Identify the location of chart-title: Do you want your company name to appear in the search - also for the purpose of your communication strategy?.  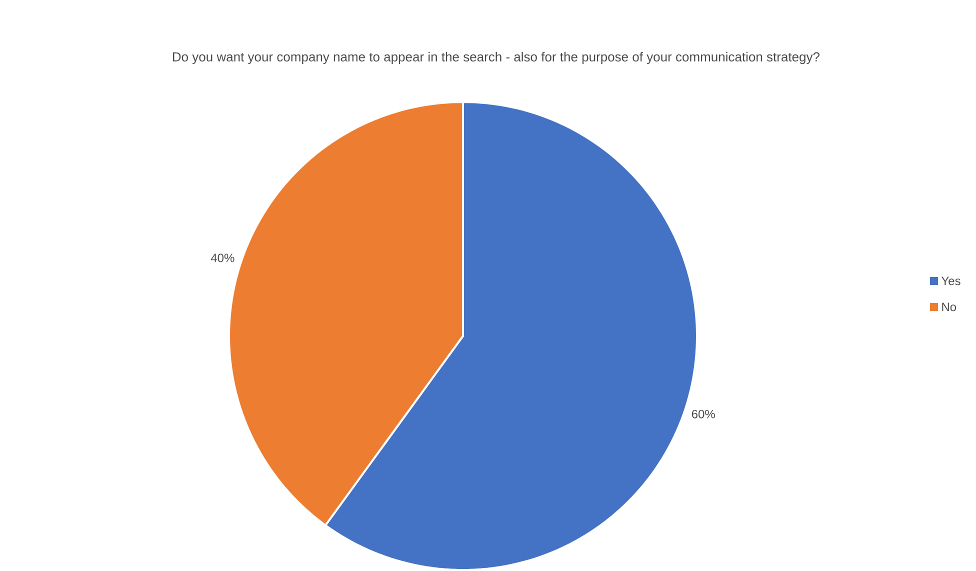
(496, 58).